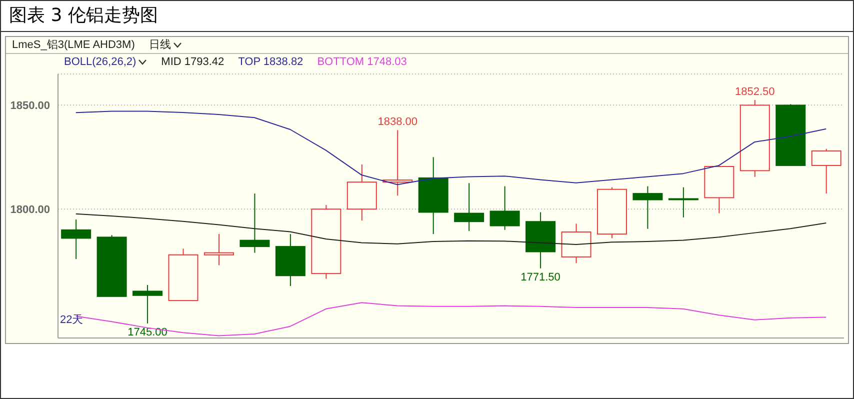  I want to click on annotation: 1852.50, so click(755, 92).